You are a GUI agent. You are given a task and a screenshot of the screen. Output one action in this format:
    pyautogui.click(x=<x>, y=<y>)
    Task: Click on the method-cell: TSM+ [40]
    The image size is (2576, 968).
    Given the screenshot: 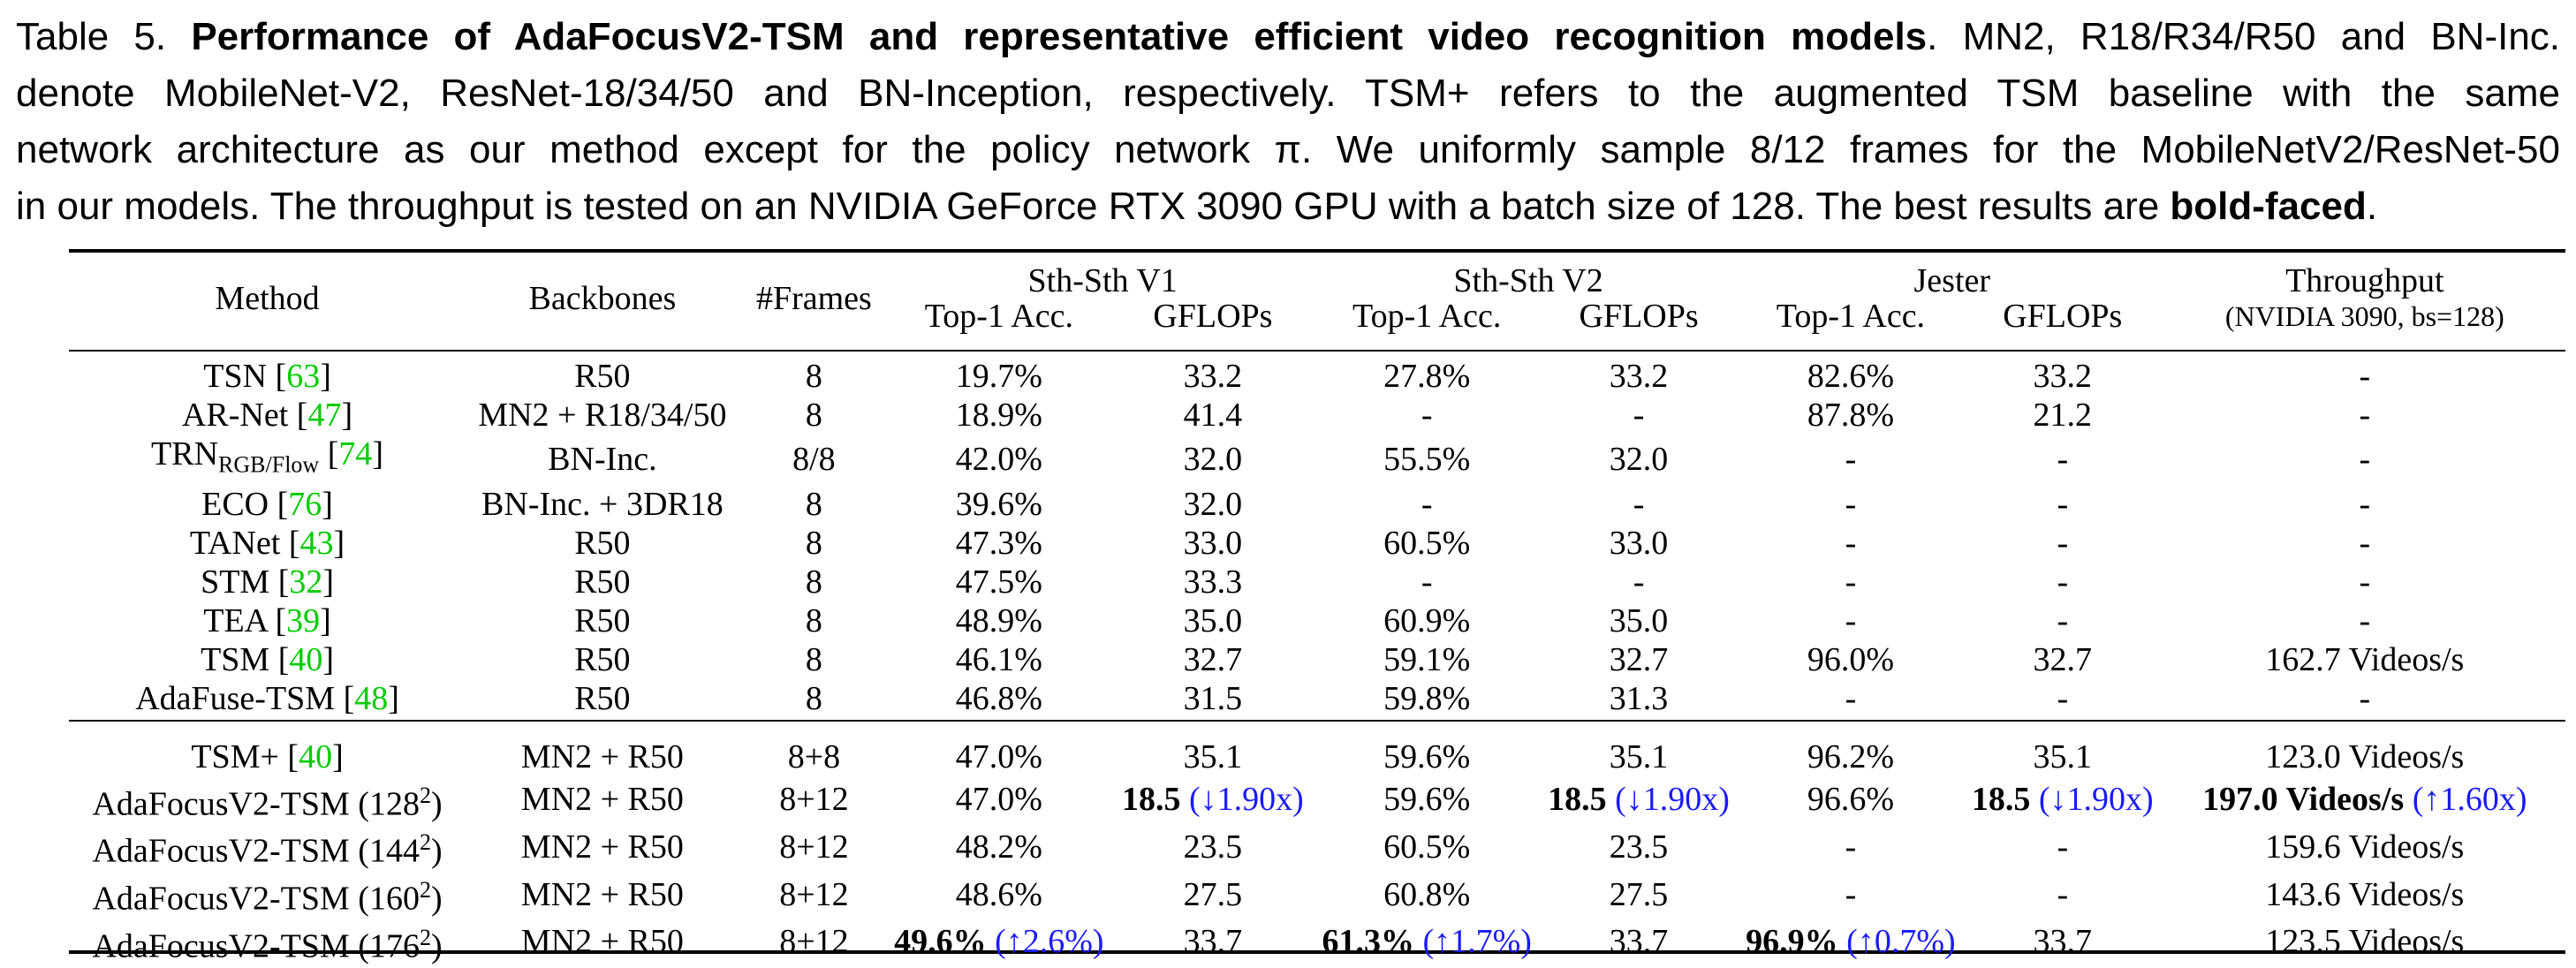 What is the action you would take?
    pyautogui.click(x=268, y=756)
    